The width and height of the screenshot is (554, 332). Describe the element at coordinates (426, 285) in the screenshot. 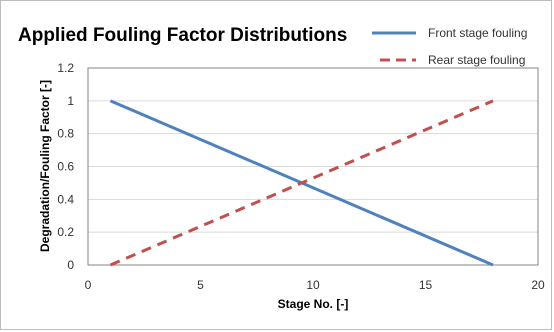

I see `x-tick-label: 15` at that location.